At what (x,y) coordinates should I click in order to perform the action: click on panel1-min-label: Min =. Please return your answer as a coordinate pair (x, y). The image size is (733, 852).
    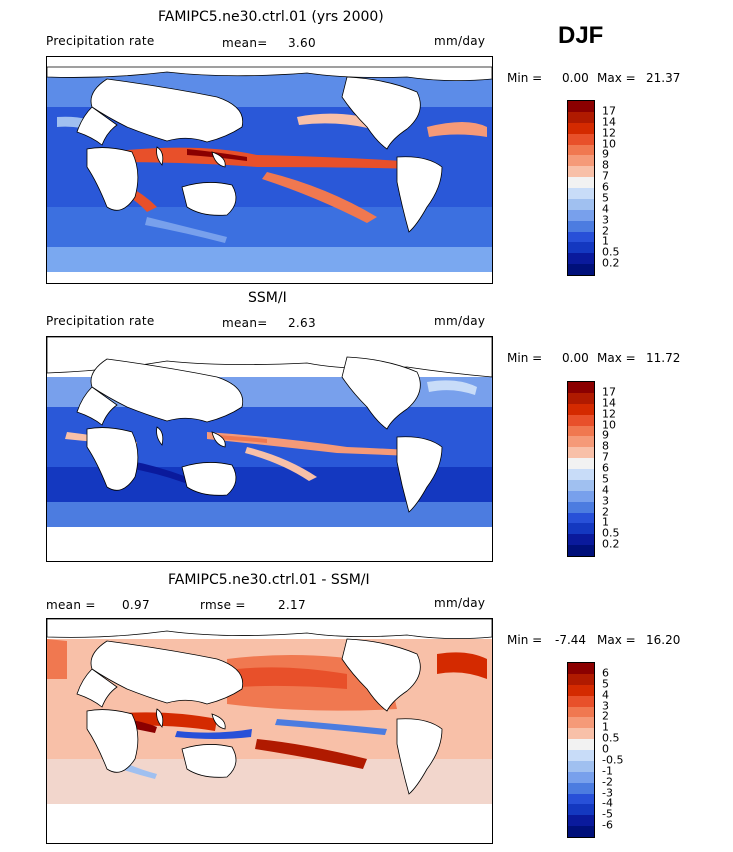
    Looking at the image, I should click on (525, 78).